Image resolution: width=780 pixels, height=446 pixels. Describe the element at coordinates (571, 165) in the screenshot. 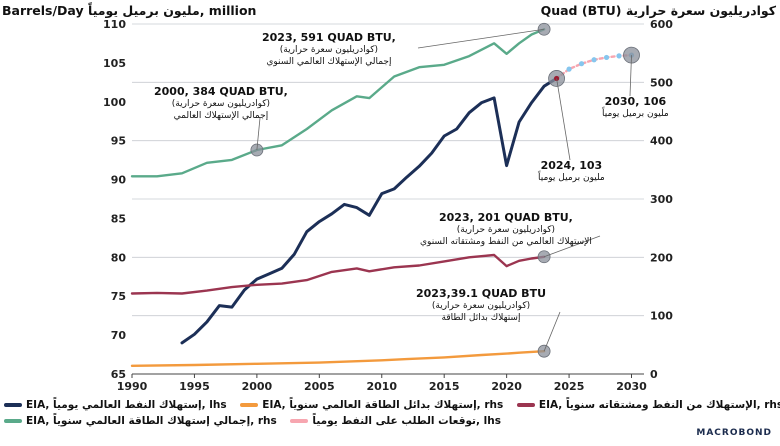

I see `annotation-2024-line1: 2024, 103` at that location.